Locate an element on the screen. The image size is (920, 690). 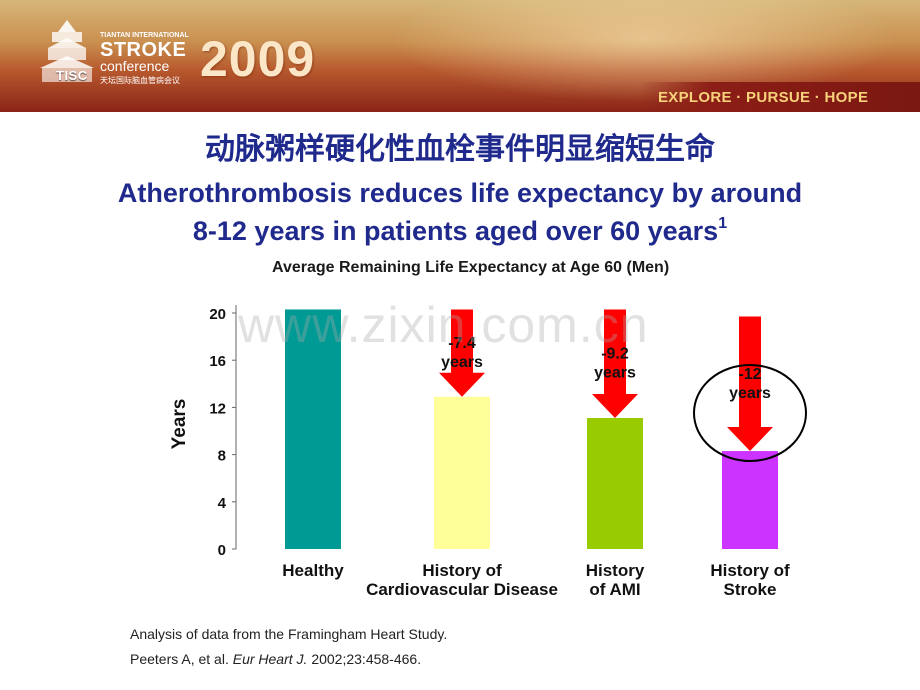
logo-line-international: TIANTAN INTERNATIONAL is located at coordinates (144, 35).